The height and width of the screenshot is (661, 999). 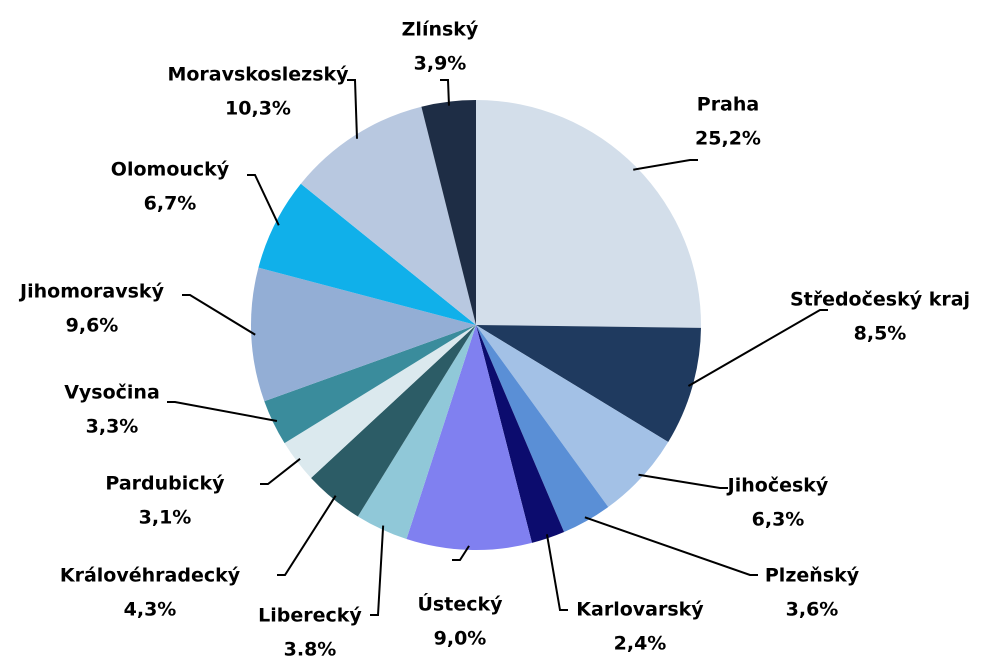 What do you see at coordinates (440, 64) in the screenshot?
I see `slice-value: 3,9%` at bounding box center [440, 64].